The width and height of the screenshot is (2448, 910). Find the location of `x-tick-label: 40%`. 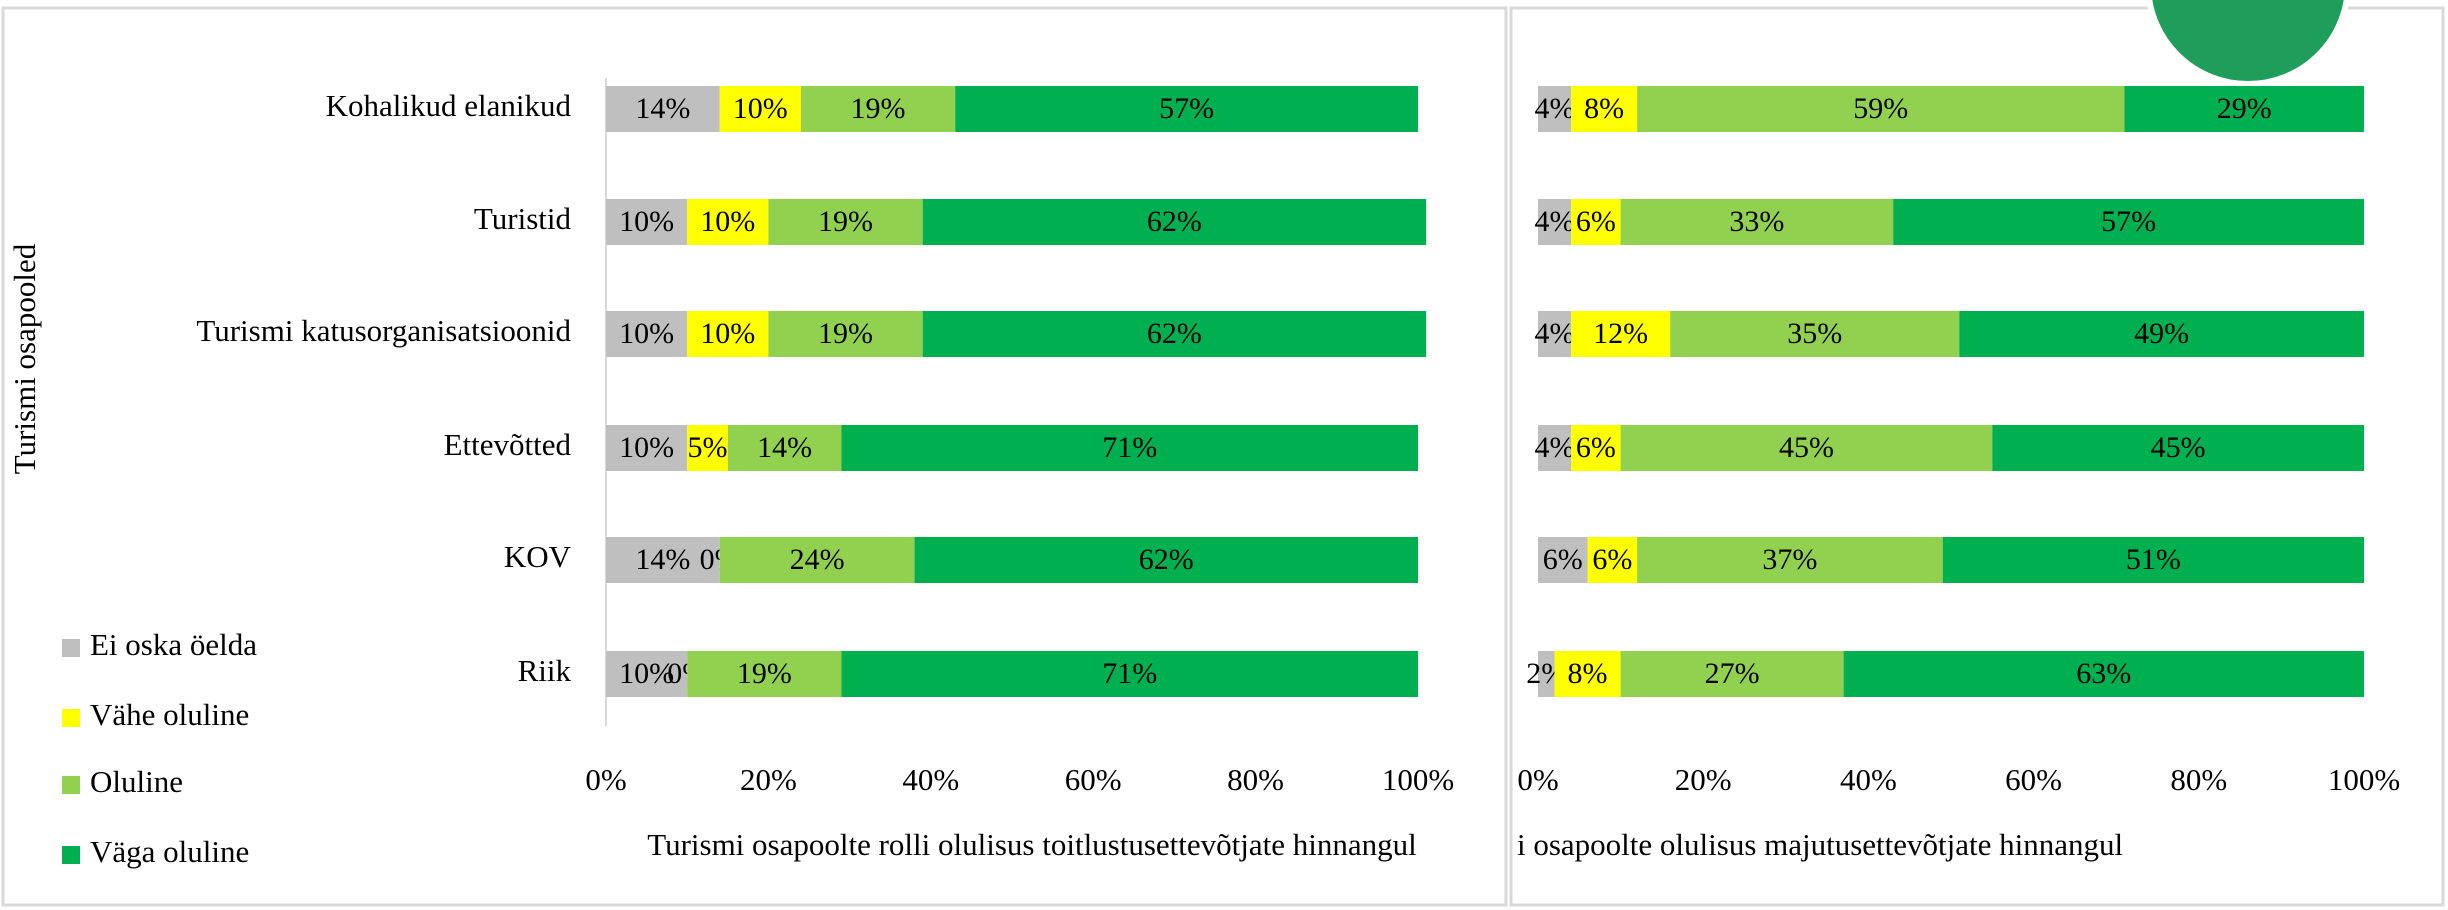

x-tick-label: 40% is located at coordinates (1868, 779).